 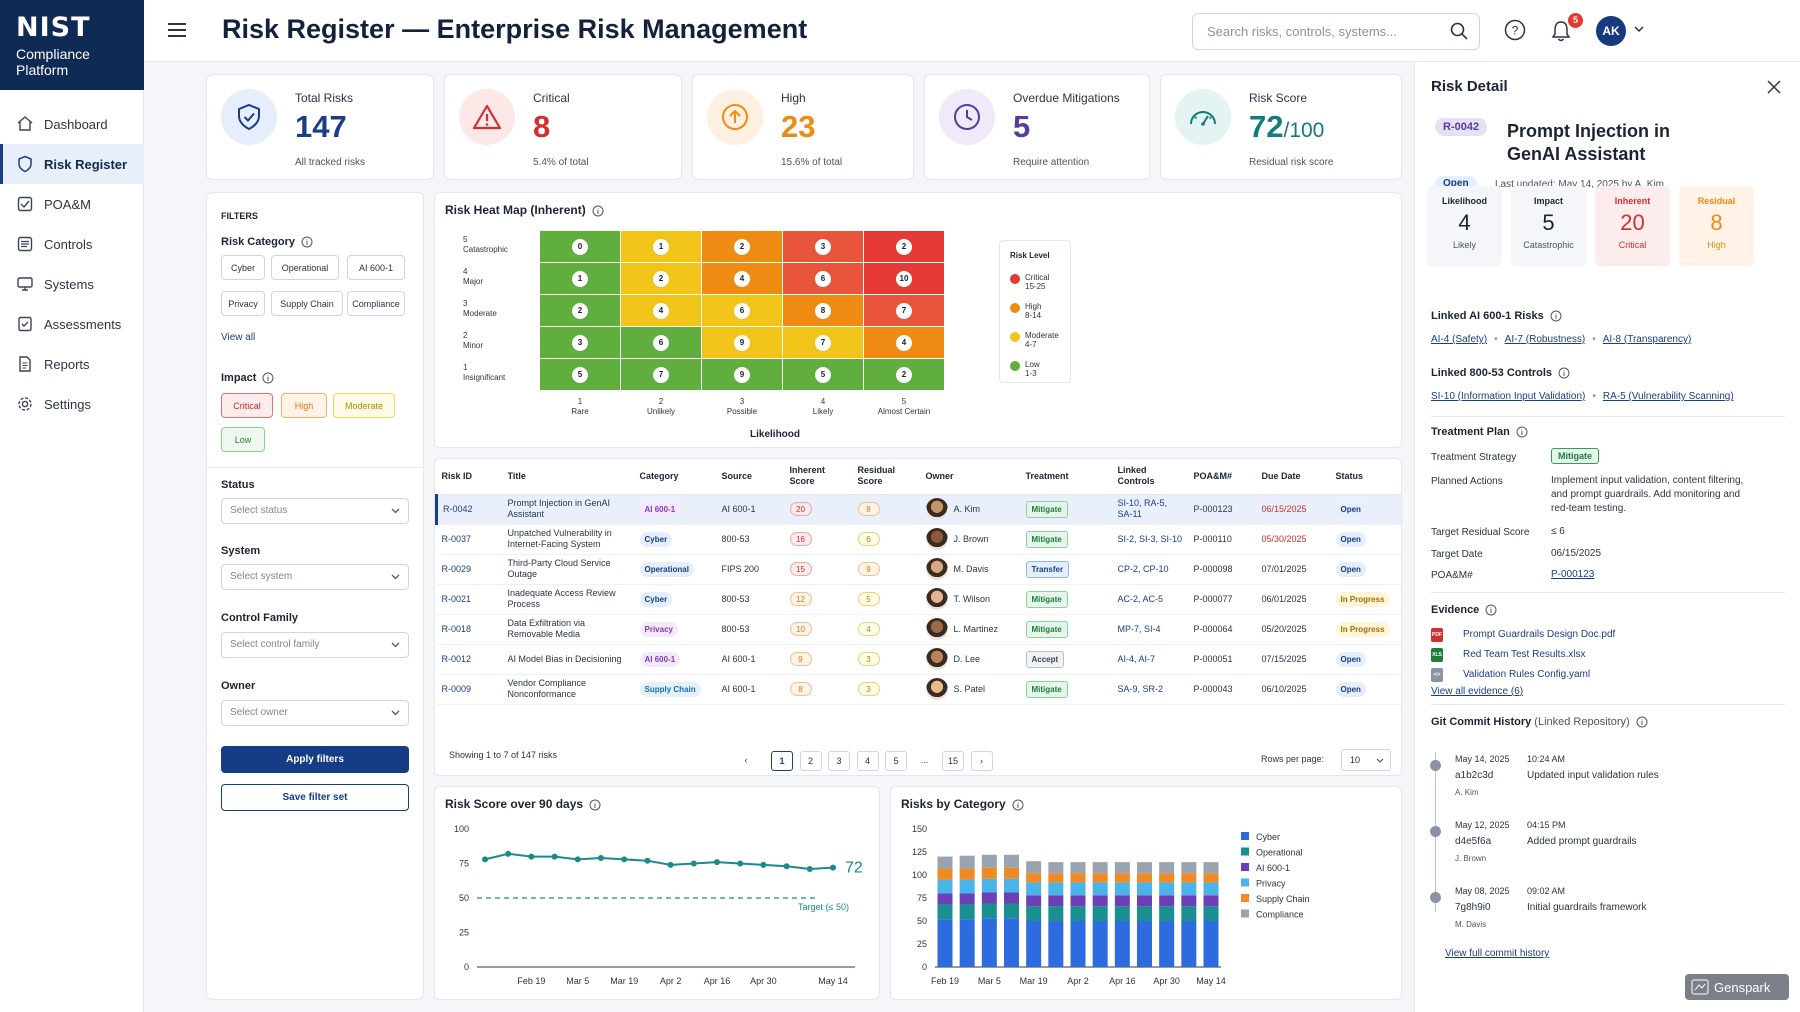 What do you see at coordinates (315, 759) in the screenshot?
I see `apply-filters-button: Apply filters` at bounding box center [315, 759].